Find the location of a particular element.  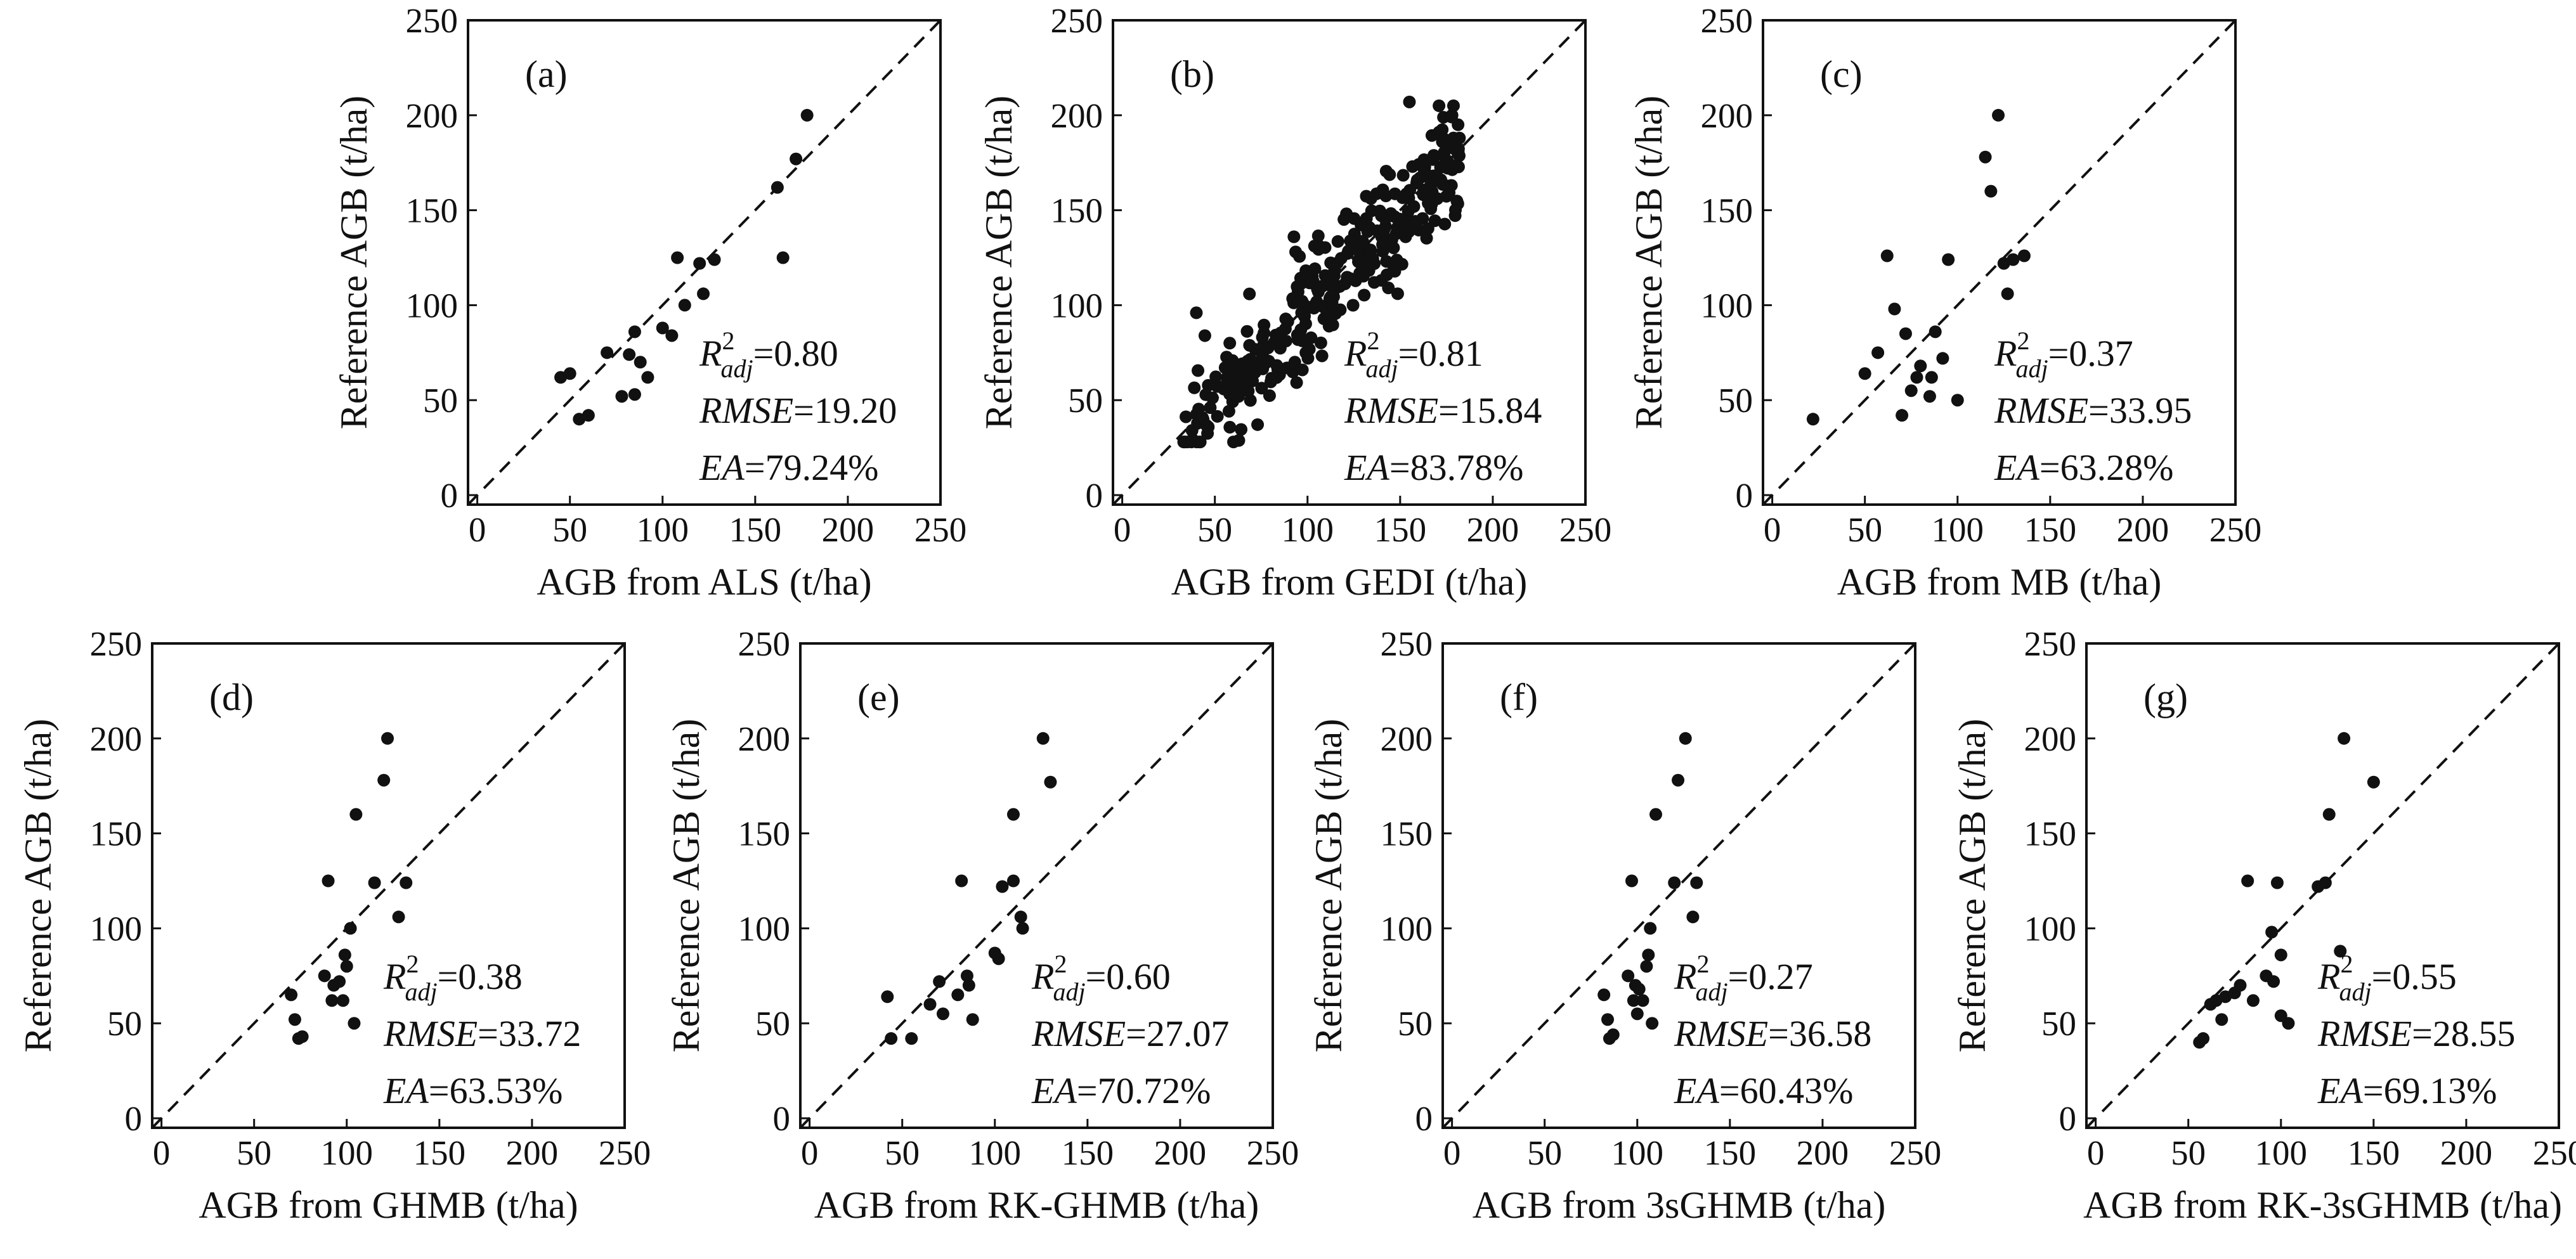

stat-ea: EA=70.72% is located at coordinates (1121, 1090).